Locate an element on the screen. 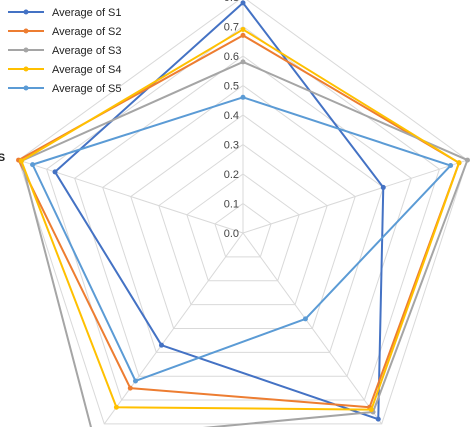  legend-item: Average of S5 is located at coordinates (65, 89).